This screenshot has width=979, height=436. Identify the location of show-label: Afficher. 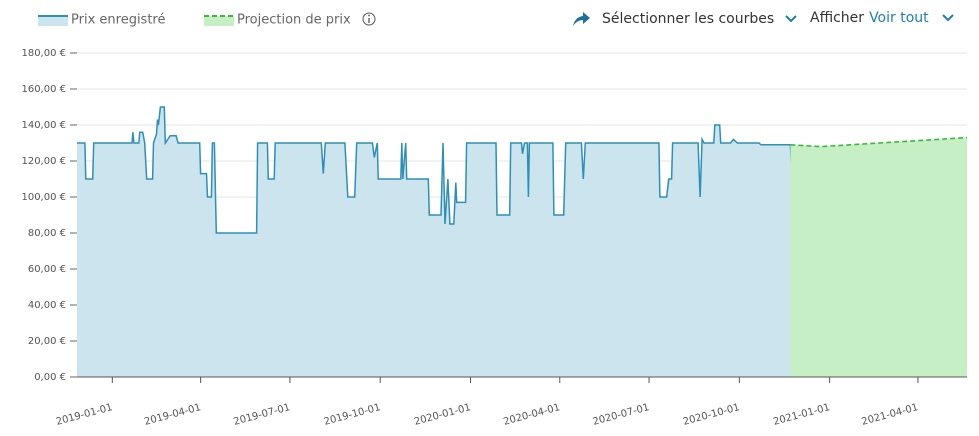
(837, 18).